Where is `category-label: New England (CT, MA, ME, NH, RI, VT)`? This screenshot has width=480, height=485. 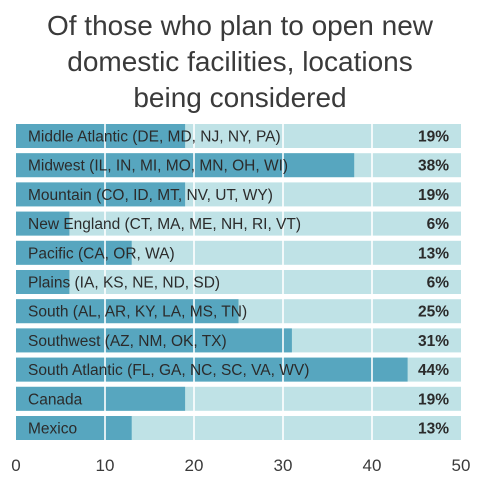
category-label: New England (CT, MA, ME, NH, RI, VT) is located at coordinates (164, 224).